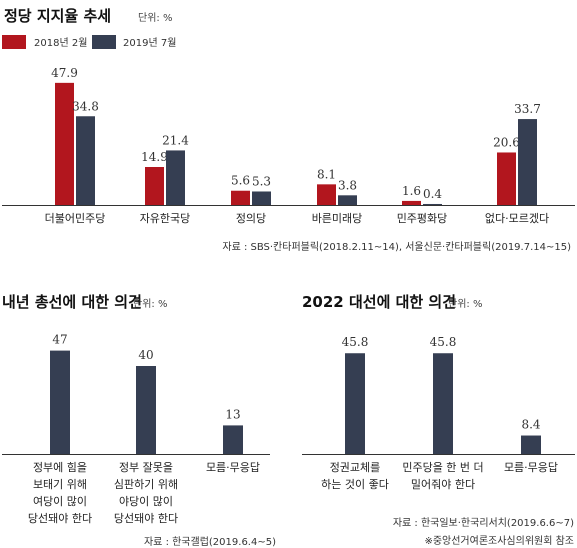  What do you see at coordinates (432, 194) in the screenshot?
I see `chart1-value-label: 0.4` at bounding box center [432, 194].